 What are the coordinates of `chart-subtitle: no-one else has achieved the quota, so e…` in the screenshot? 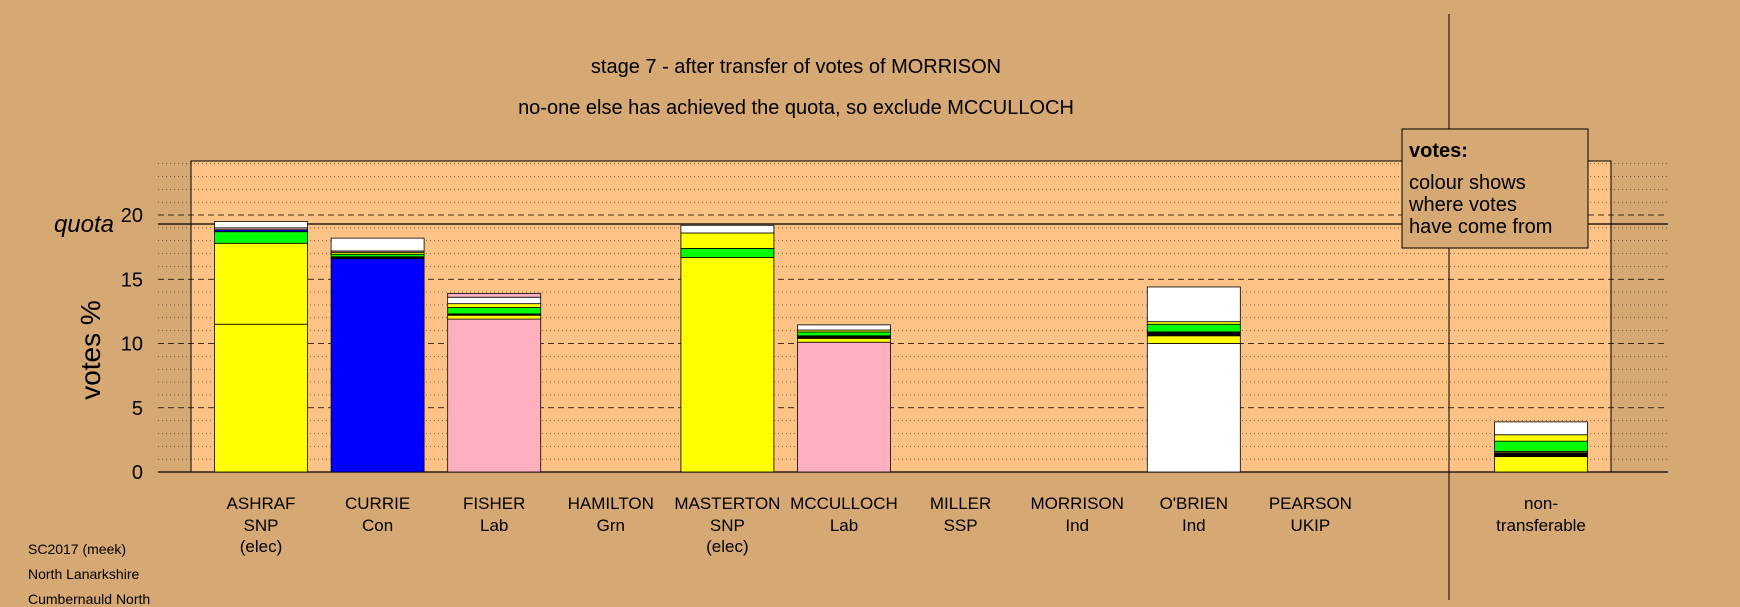 It's located at (796, 108).